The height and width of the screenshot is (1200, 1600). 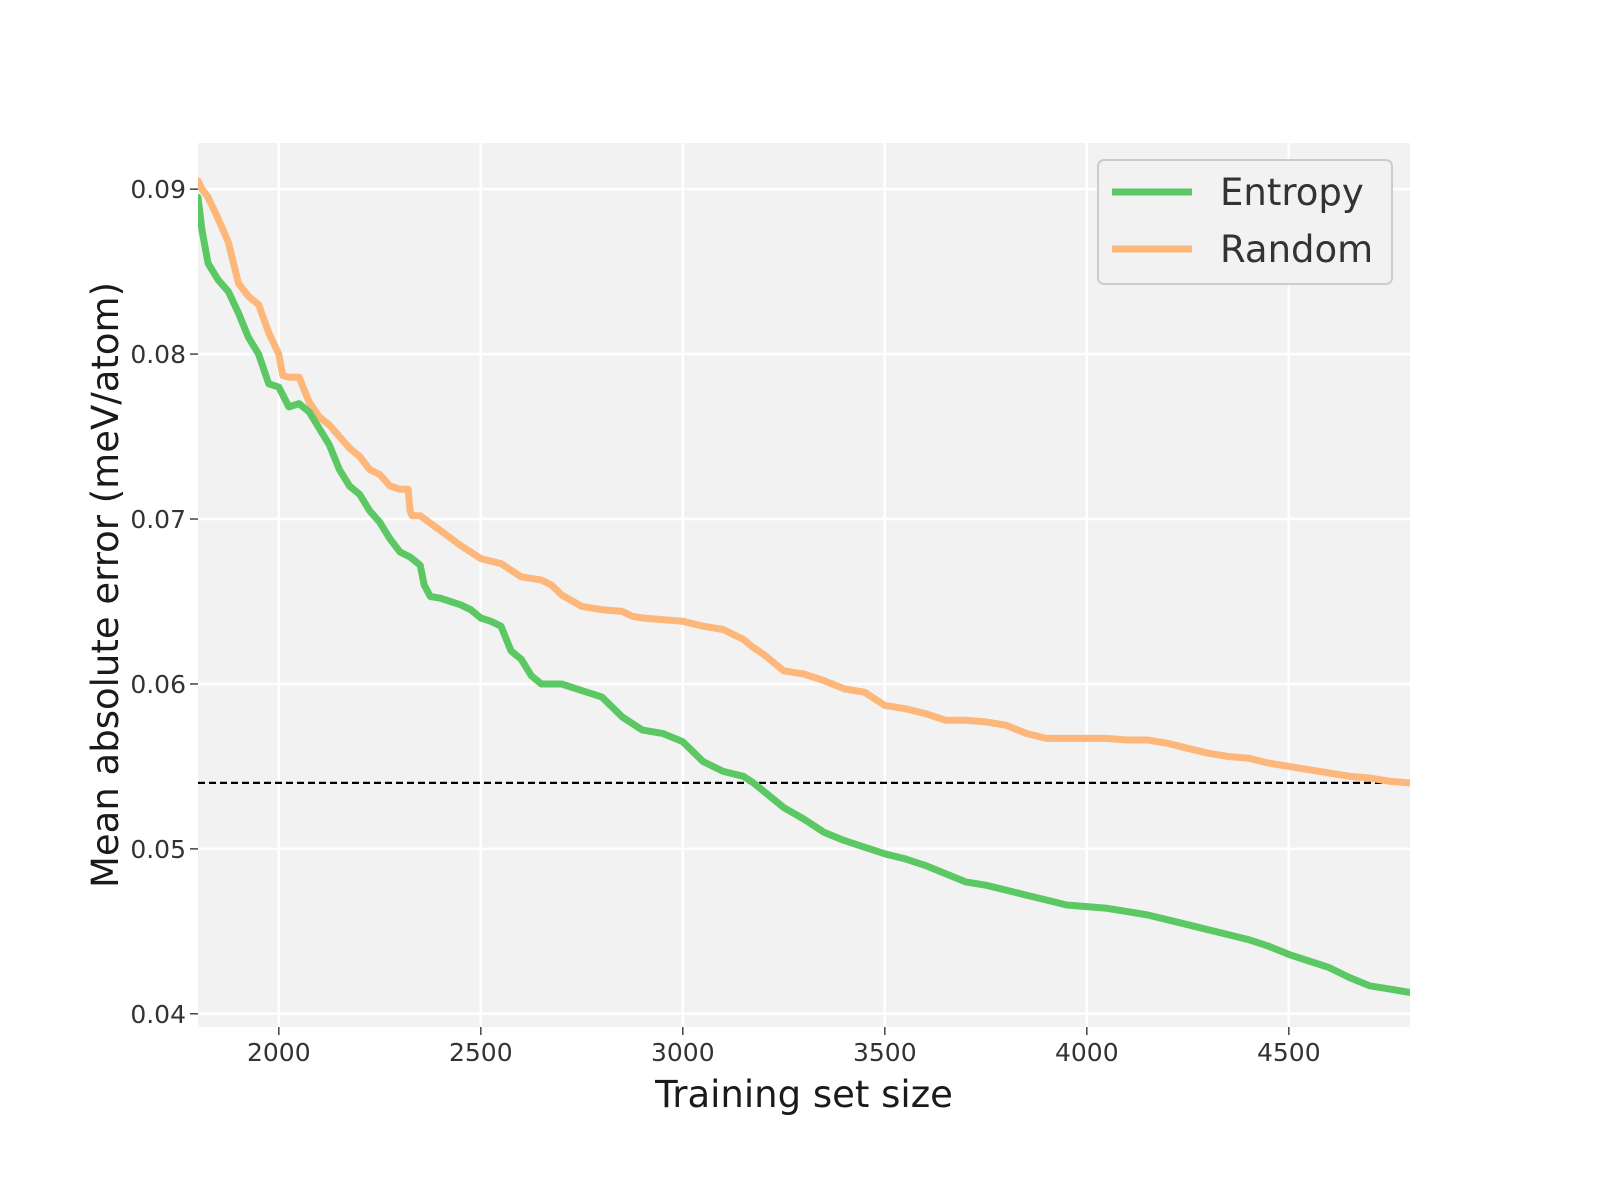 What do you see at coordinates (158, 189) in the screenshot?
I see `y-tick-label: 0.09` at bounding box center [158, 189].